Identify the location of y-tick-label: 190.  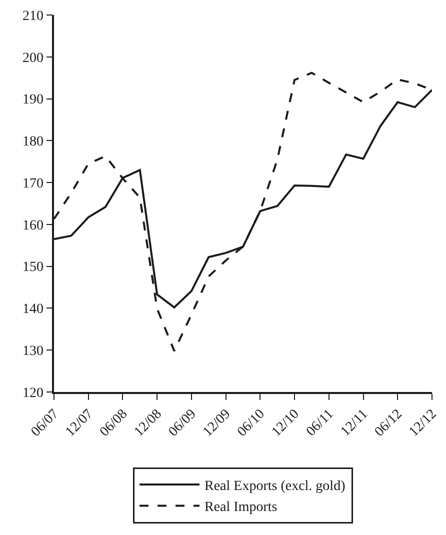
(33, 100).